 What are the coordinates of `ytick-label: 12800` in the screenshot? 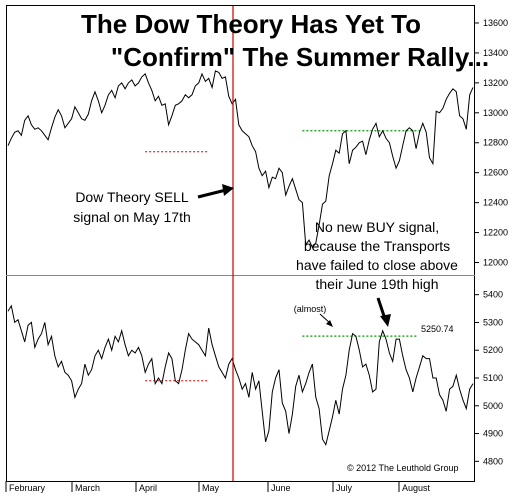 It's located at (495, 143).